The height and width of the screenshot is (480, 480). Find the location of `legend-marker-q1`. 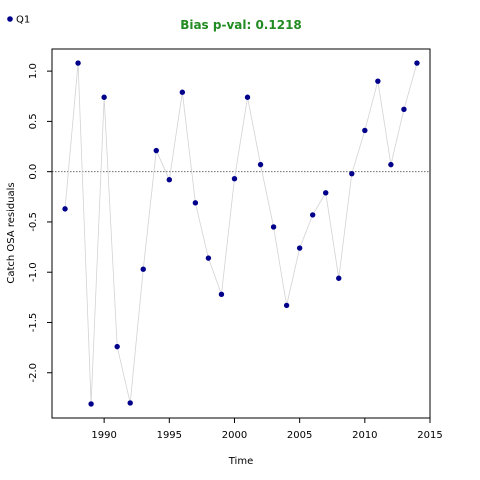

legend-marker-q1 is located at coordinates (10, 19).